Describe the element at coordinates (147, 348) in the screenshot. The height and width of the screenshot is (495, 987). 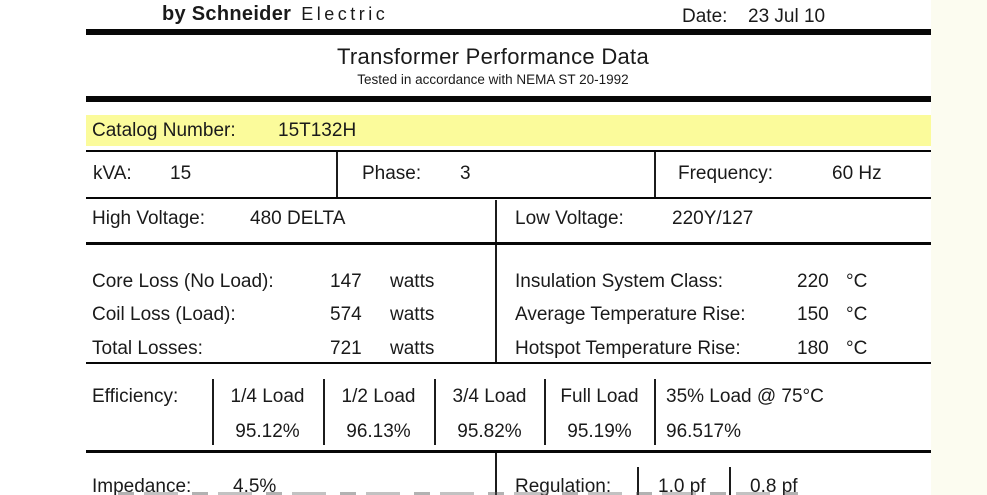
I see `total-losses-label: Total Losses:` at that location.